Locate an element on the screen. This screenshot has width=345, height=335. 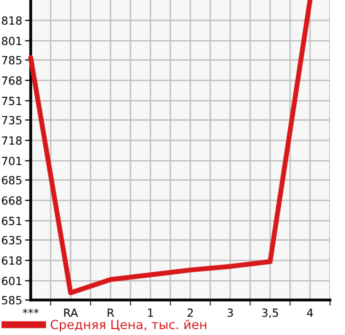
y-tick-label: 635 is located at coordinates (12, 240).